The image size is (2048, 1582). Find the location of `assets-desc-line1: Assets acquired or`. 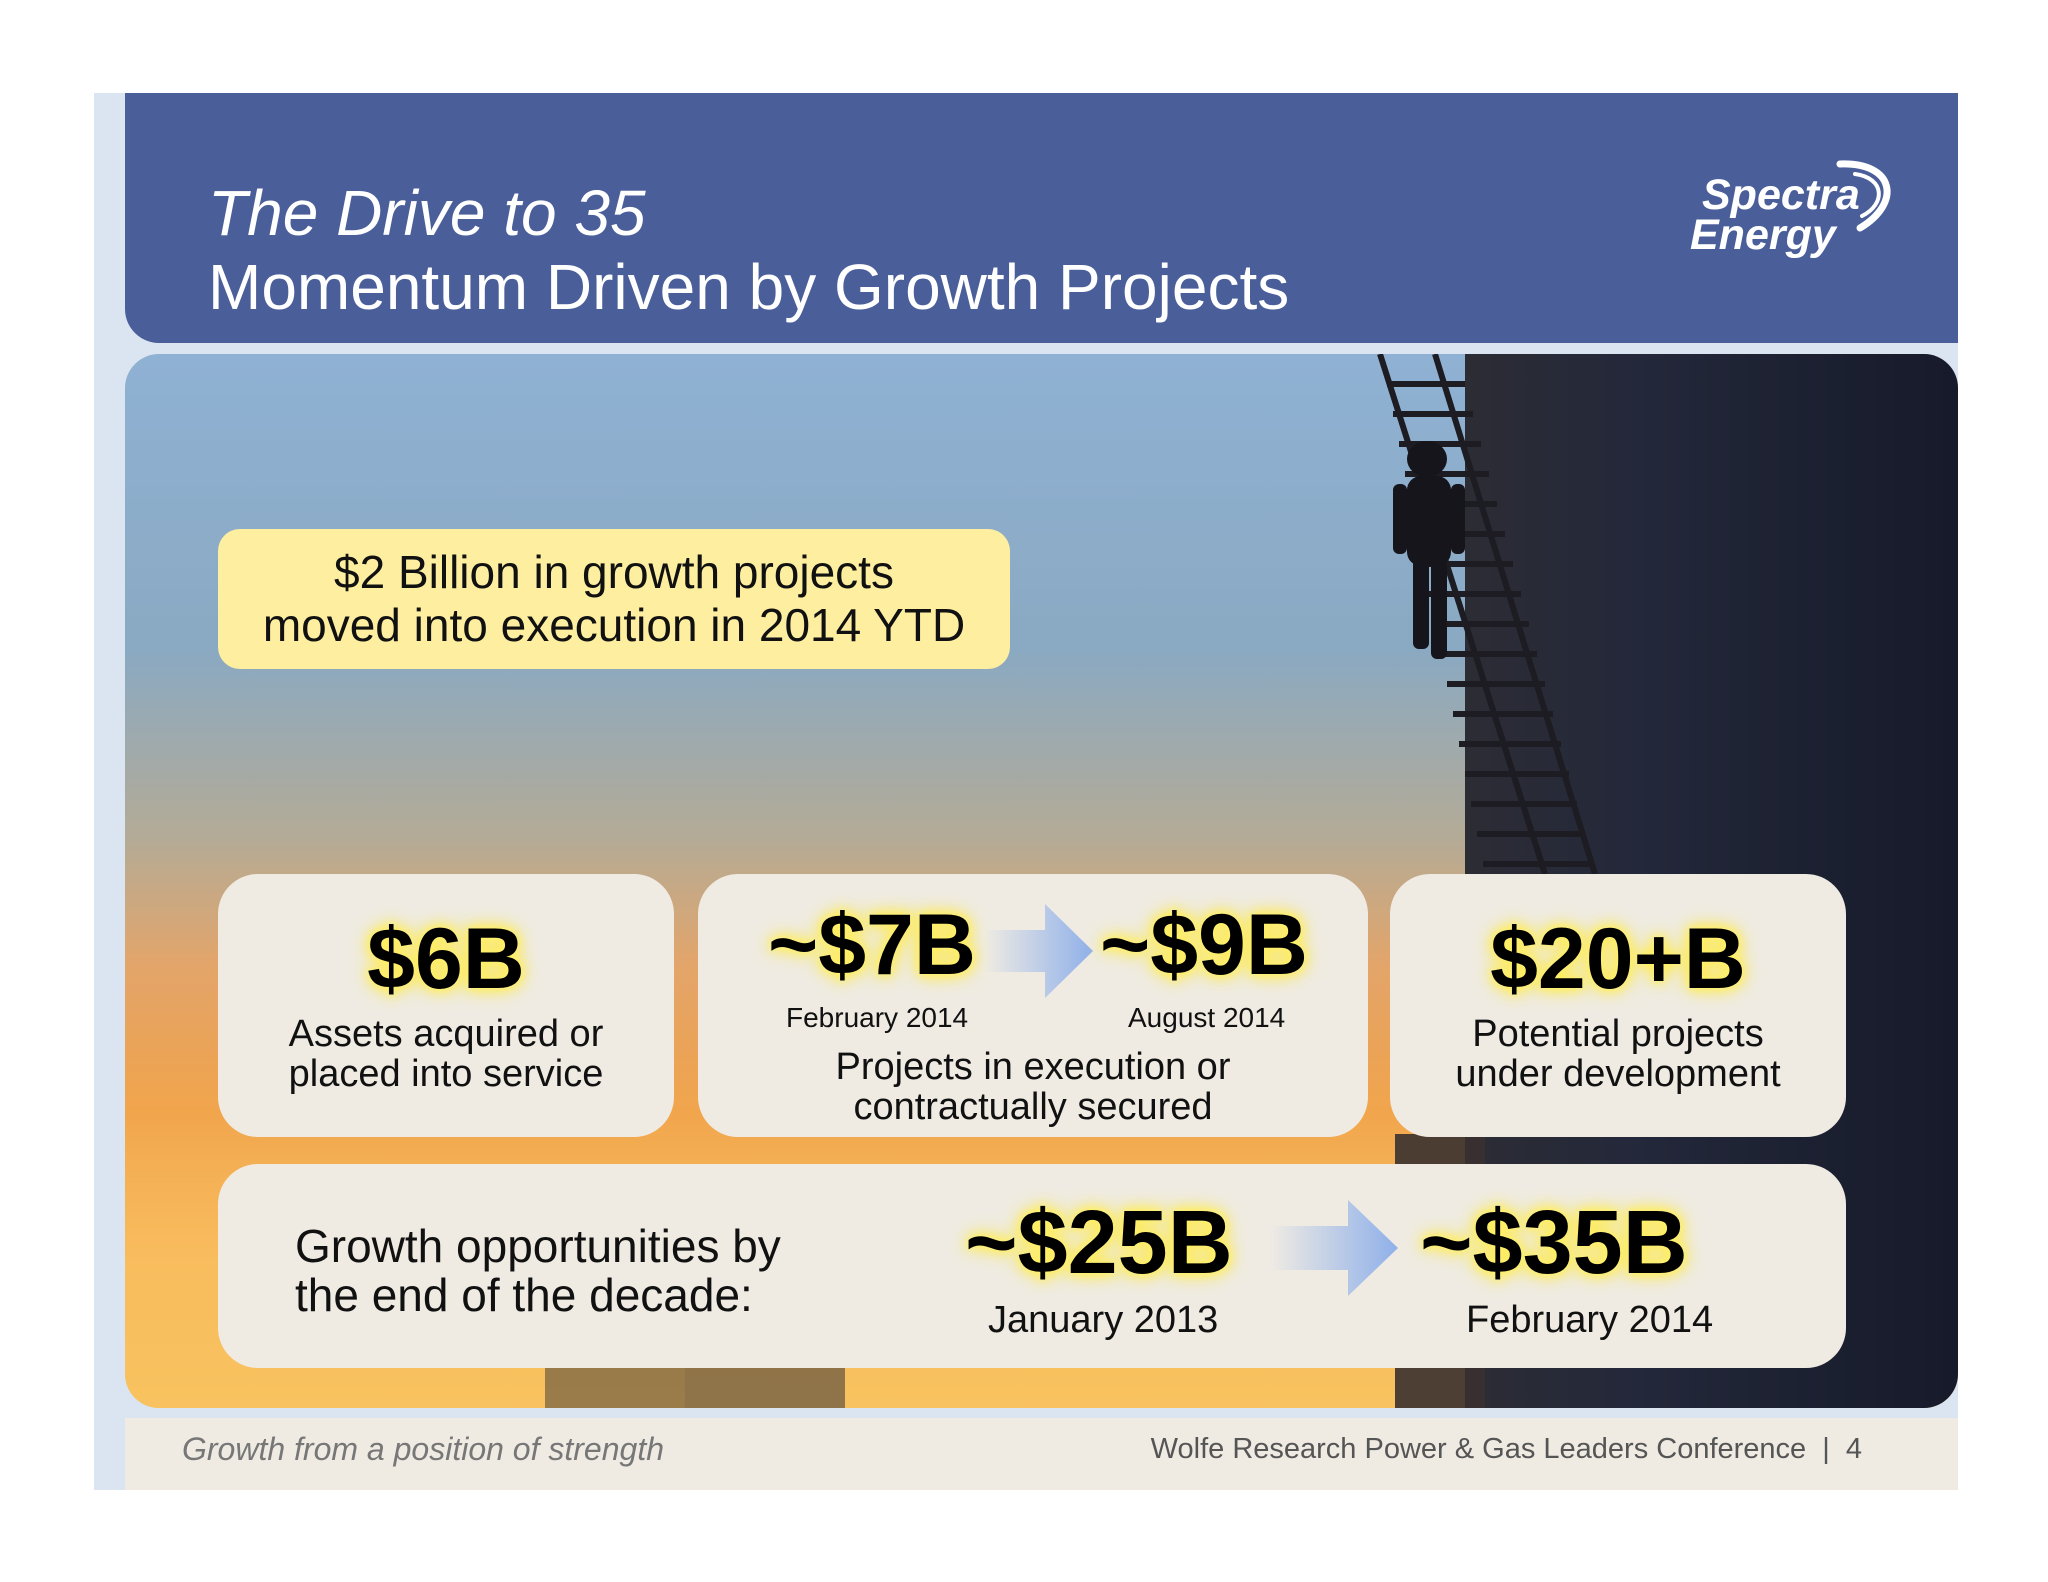

assets-desc-line1: Assets acquired or is located at coordinates (446, 1034).